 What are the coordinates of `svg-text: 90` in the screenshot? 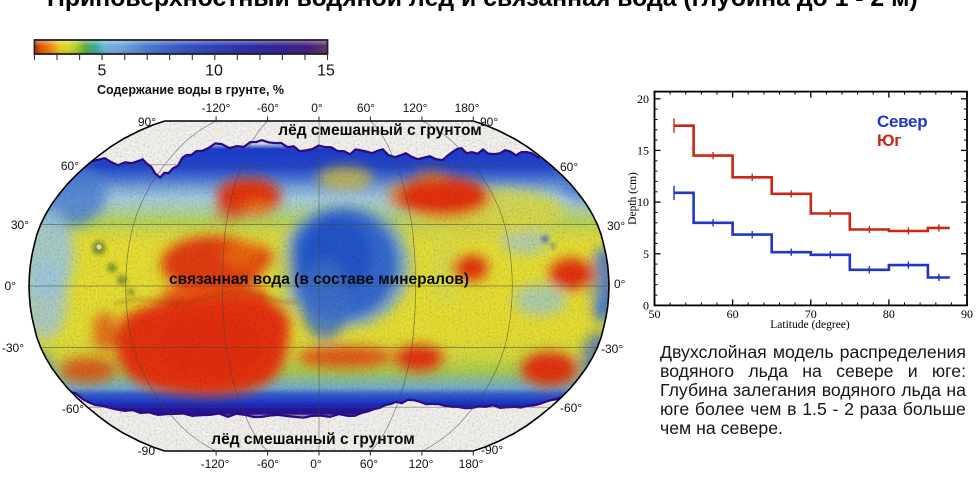 It's located at (967, 314).